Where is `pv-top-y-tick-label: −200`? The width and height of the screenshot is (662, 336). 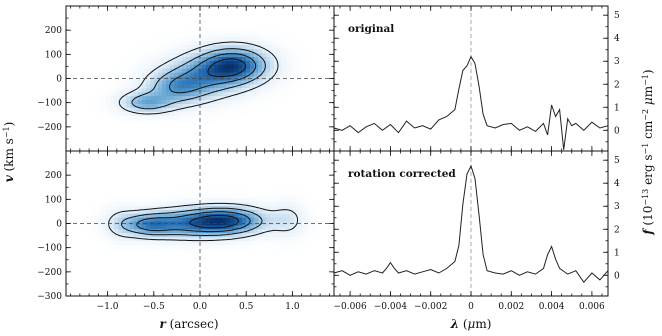 pv-top-y-tick-label: −200 is located at coordinates (49, 128).